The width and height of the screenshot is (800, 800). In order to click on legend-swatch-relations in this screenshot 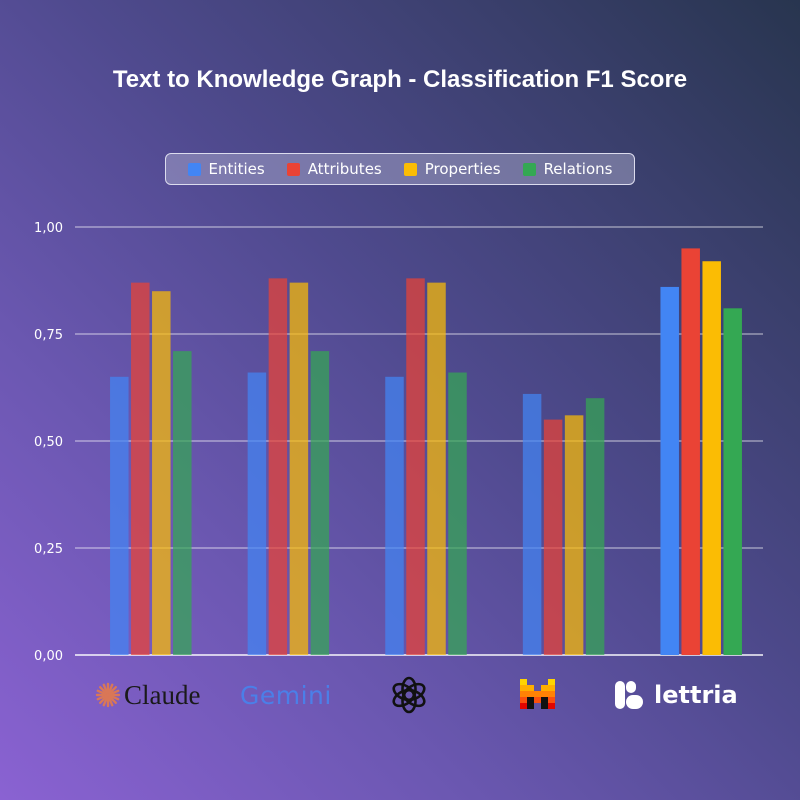, I will do `click(529, 169)`.